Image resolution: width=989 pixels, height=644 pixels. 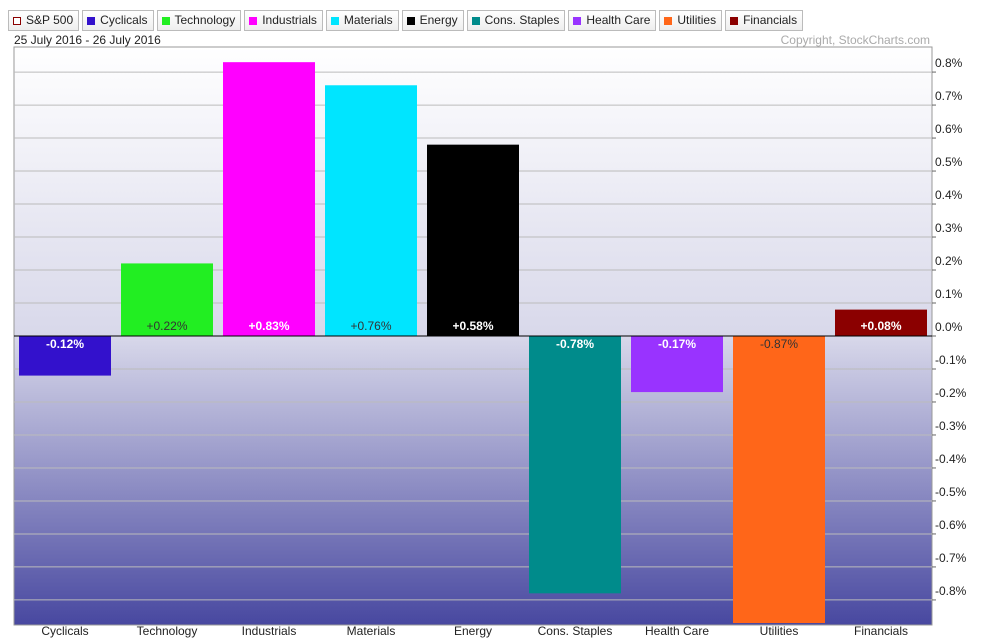 I want to click on legend-item: Cons. Staples, so click(x=516, y=20).